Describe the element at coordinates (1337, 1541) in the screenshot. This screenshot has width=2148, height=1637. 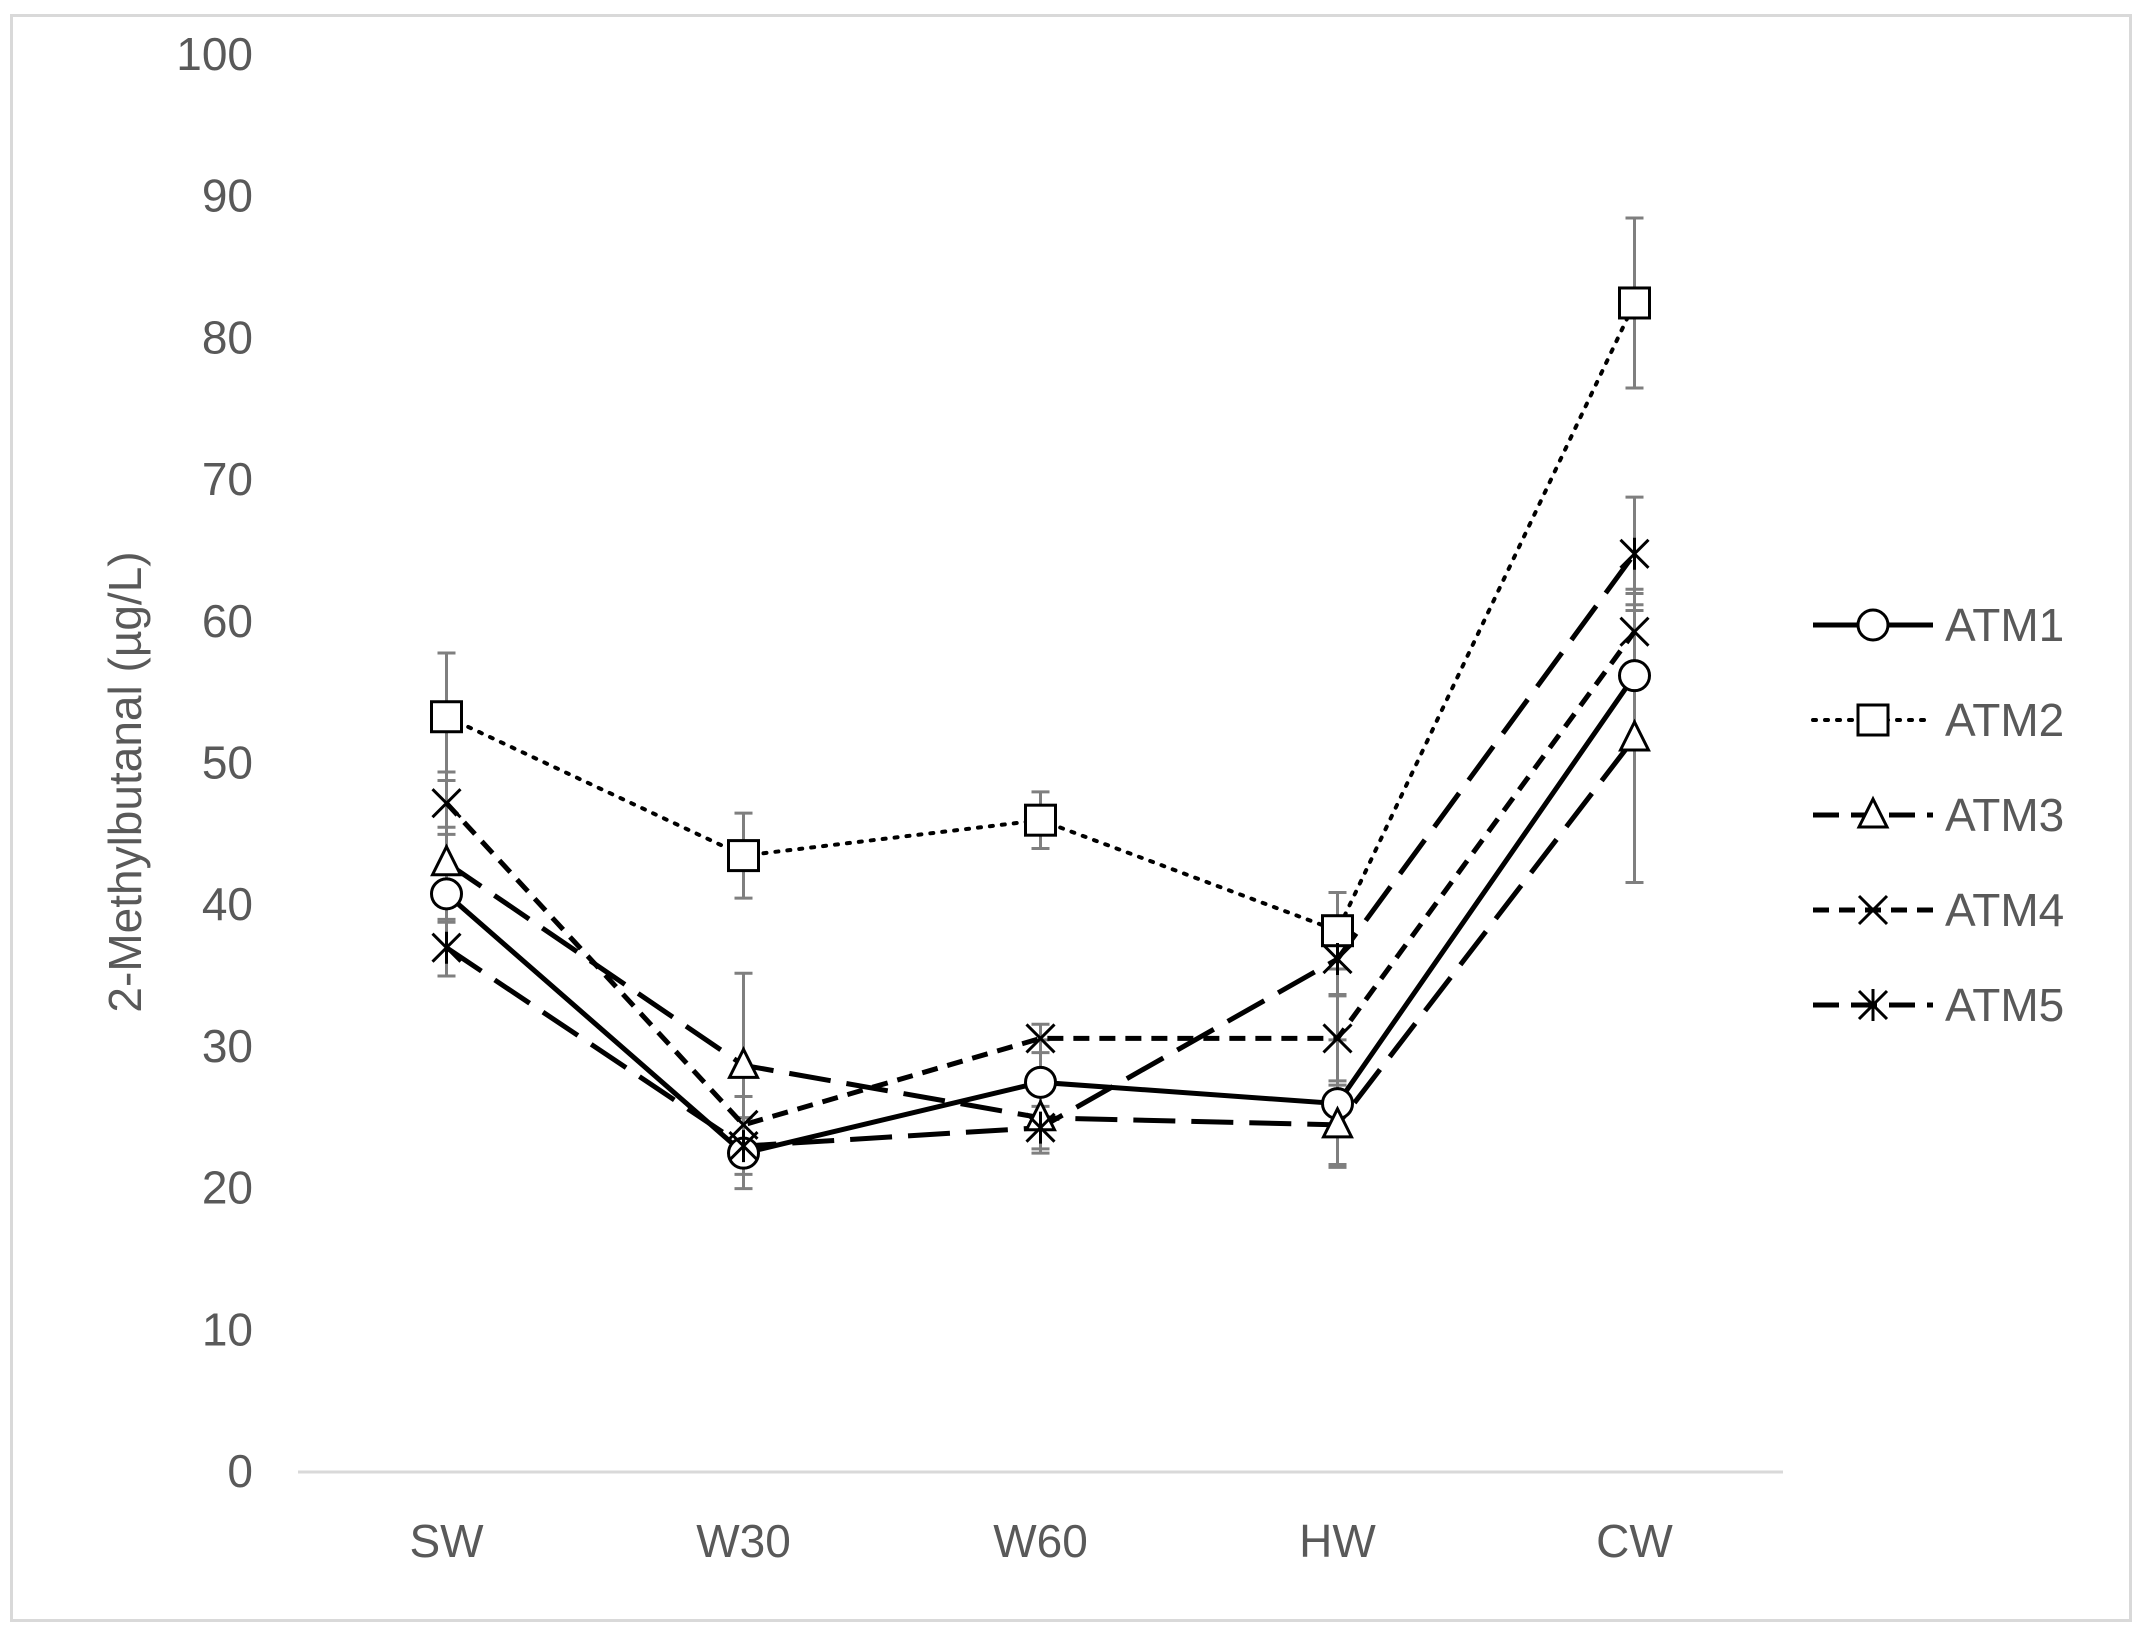
I see `x-tick-label: HW` at that location.